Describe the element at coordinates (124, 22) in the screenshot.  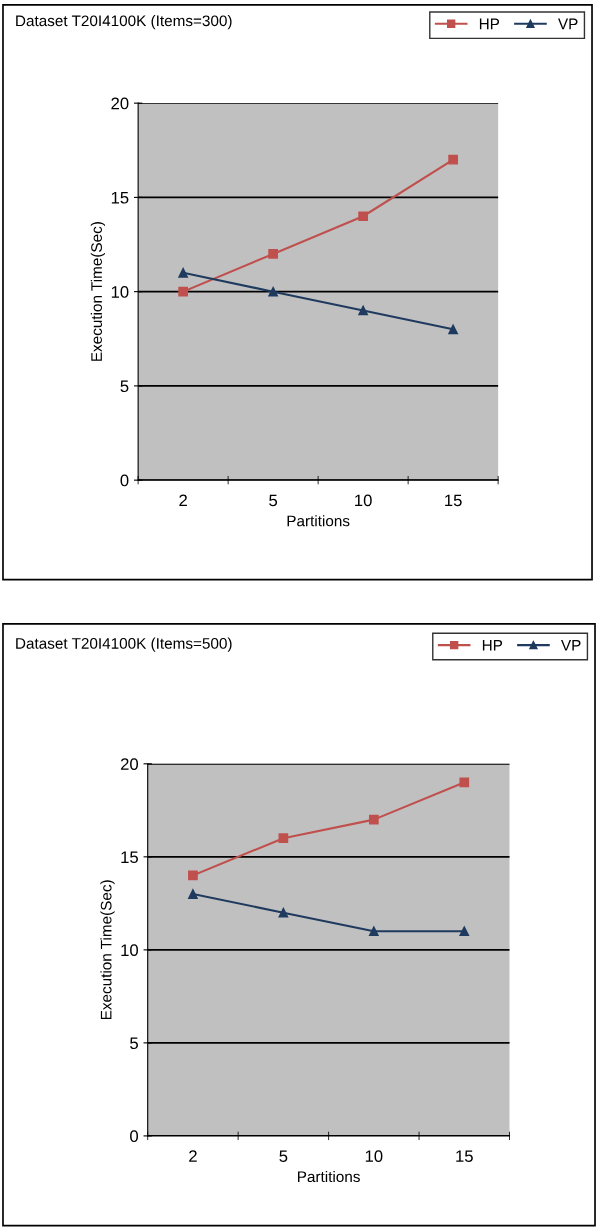
I see `chart-title: Dataset T20I4100K (Items=300)` at that location.